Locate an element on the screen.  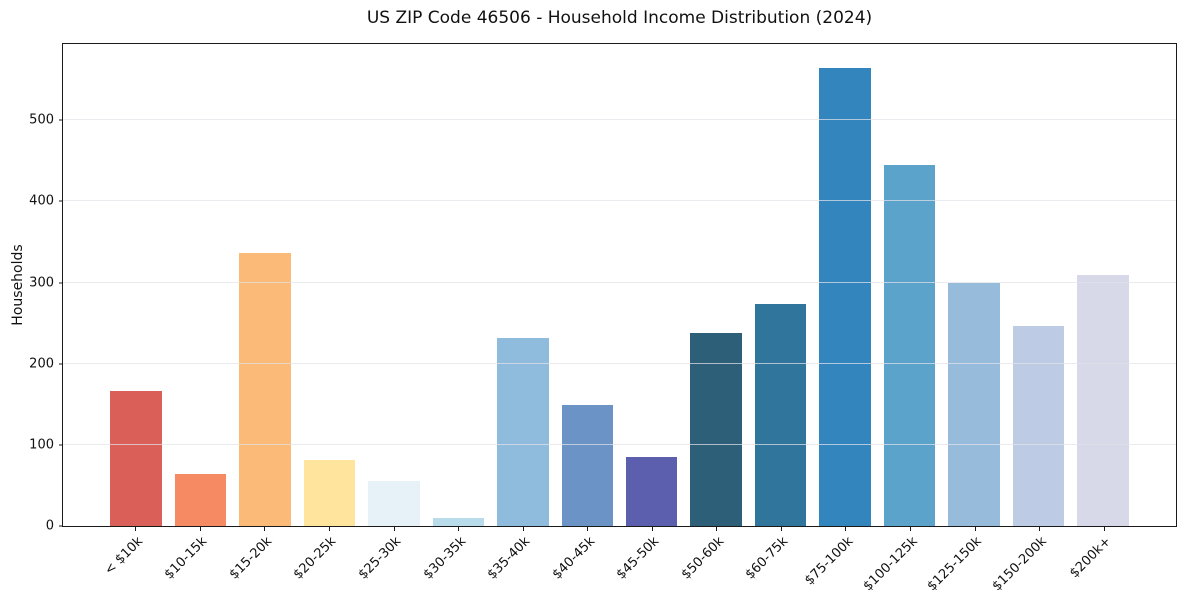
y-tick-label: 300 is located at coordinates (41, 283).